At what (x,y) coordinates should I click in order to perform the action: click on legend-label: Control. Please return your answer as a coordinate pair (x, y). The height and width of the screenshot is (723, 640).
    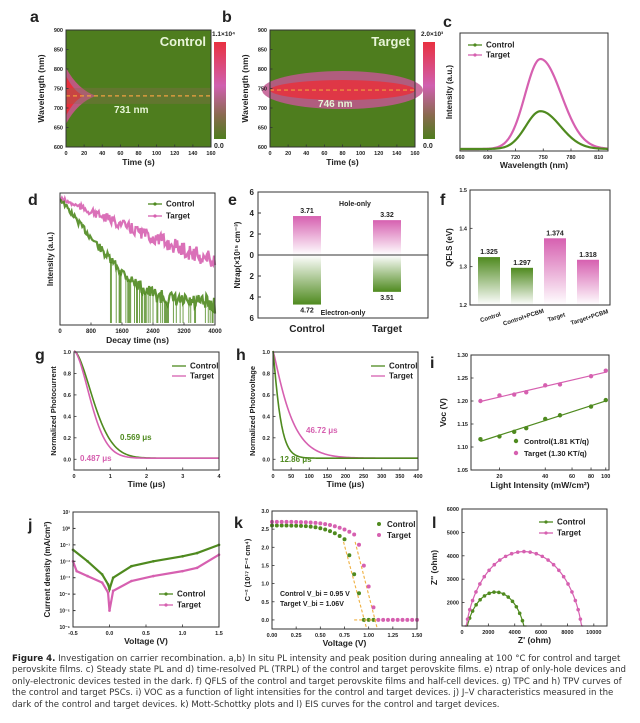
    Looking at the image, I should click on (204, 366).